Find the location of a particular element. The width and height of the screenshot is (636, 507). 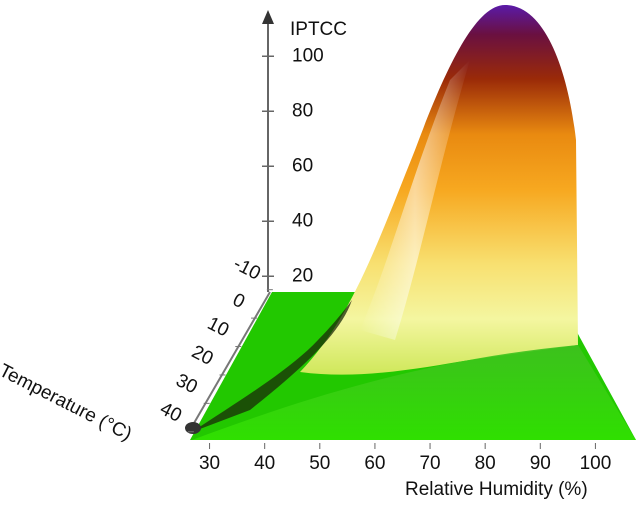

z-axis-arrow is located at coordinates (268, 17).